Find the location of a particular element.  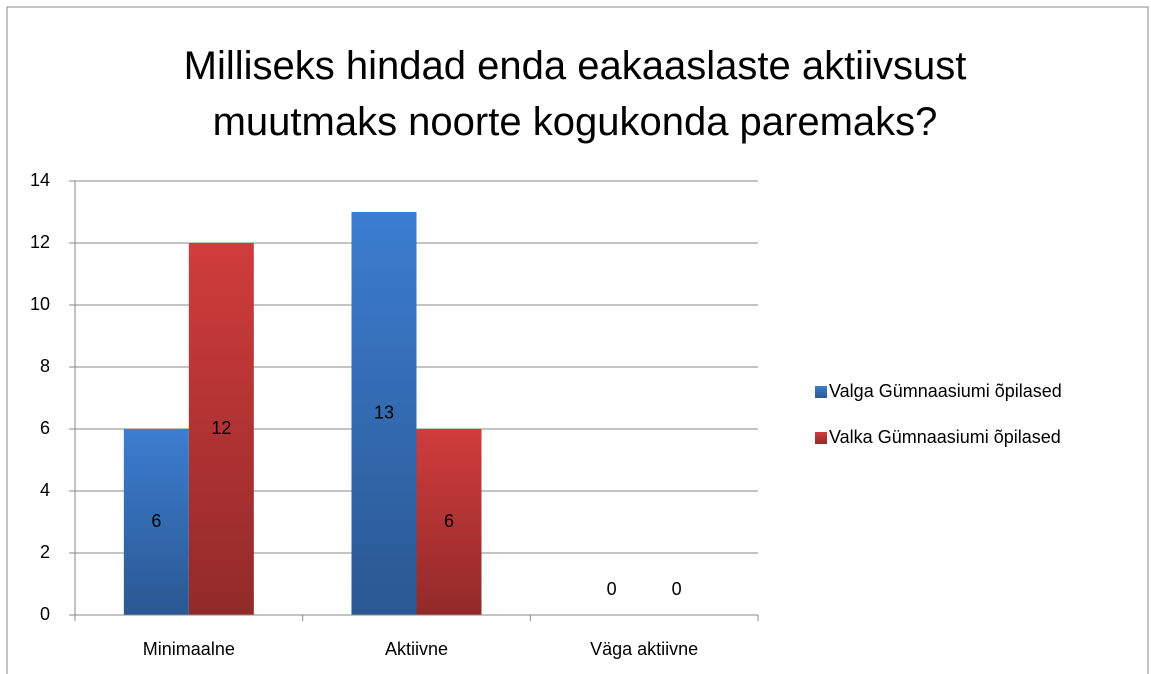

x-tick-label: Väga aktiivne is located at coordinates (644, 649).